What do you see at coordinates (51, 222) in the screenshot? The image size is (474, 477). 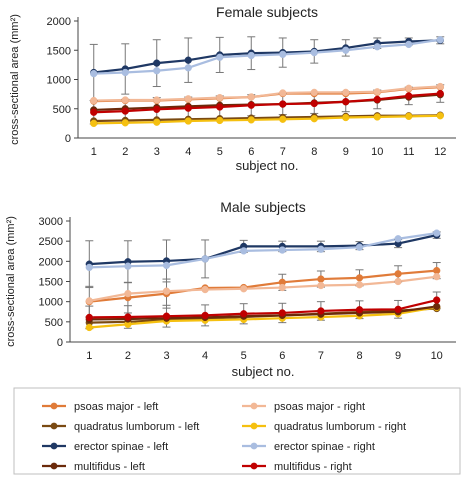 I see `y-tick-label: 3000` at bounding box center [51, 222].